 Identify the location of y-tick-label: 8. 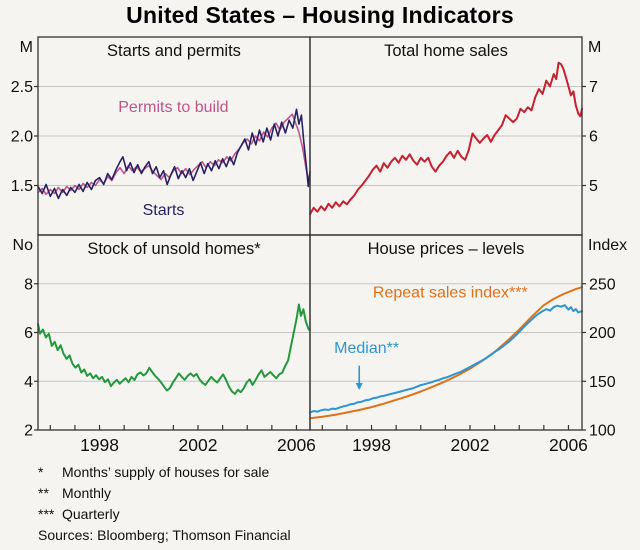
(28, 284).